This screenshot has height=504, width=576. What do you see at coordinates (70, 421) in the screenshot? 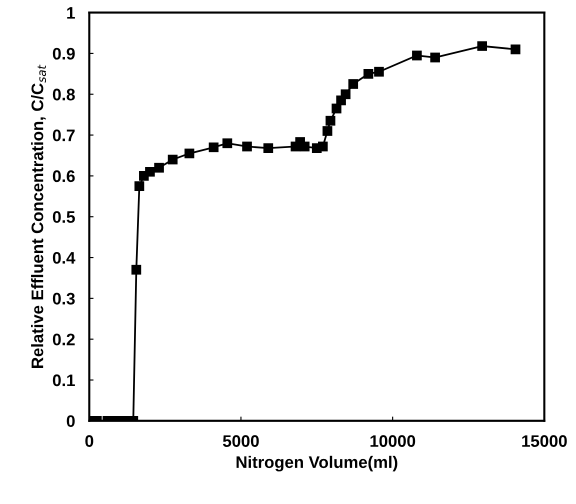
I see `y-tick-label: 0` at bounding box center [70, 421].